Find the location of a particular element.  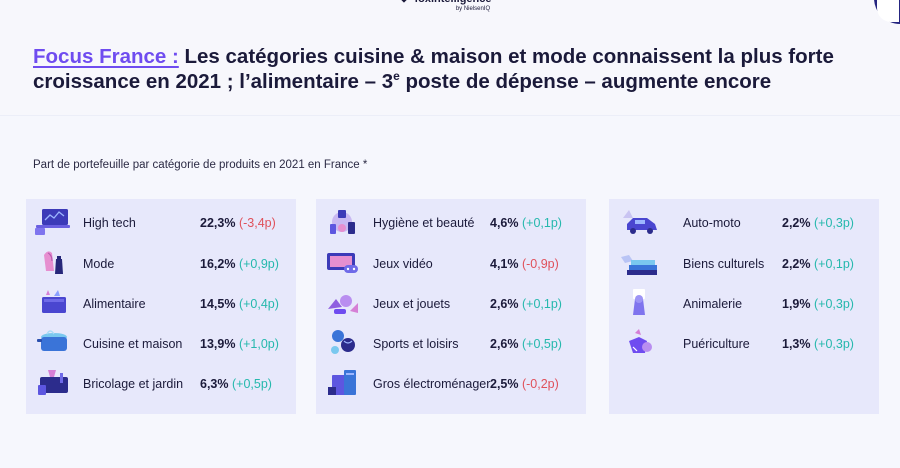

clothing-icon is located at coordinates (53, 262).